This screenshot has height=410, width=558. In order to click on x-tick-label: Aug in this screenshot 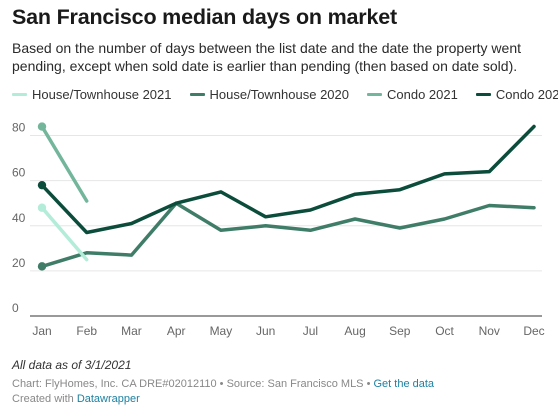, I will do `click(354, 331)`.